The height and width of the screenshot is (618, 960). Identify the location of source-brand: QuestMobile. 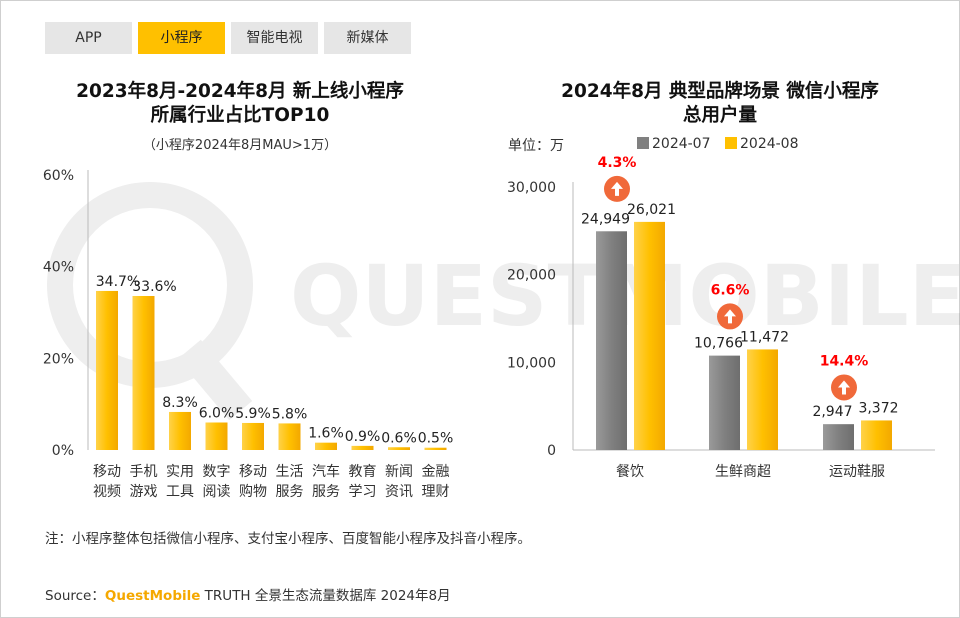
(152, 596).